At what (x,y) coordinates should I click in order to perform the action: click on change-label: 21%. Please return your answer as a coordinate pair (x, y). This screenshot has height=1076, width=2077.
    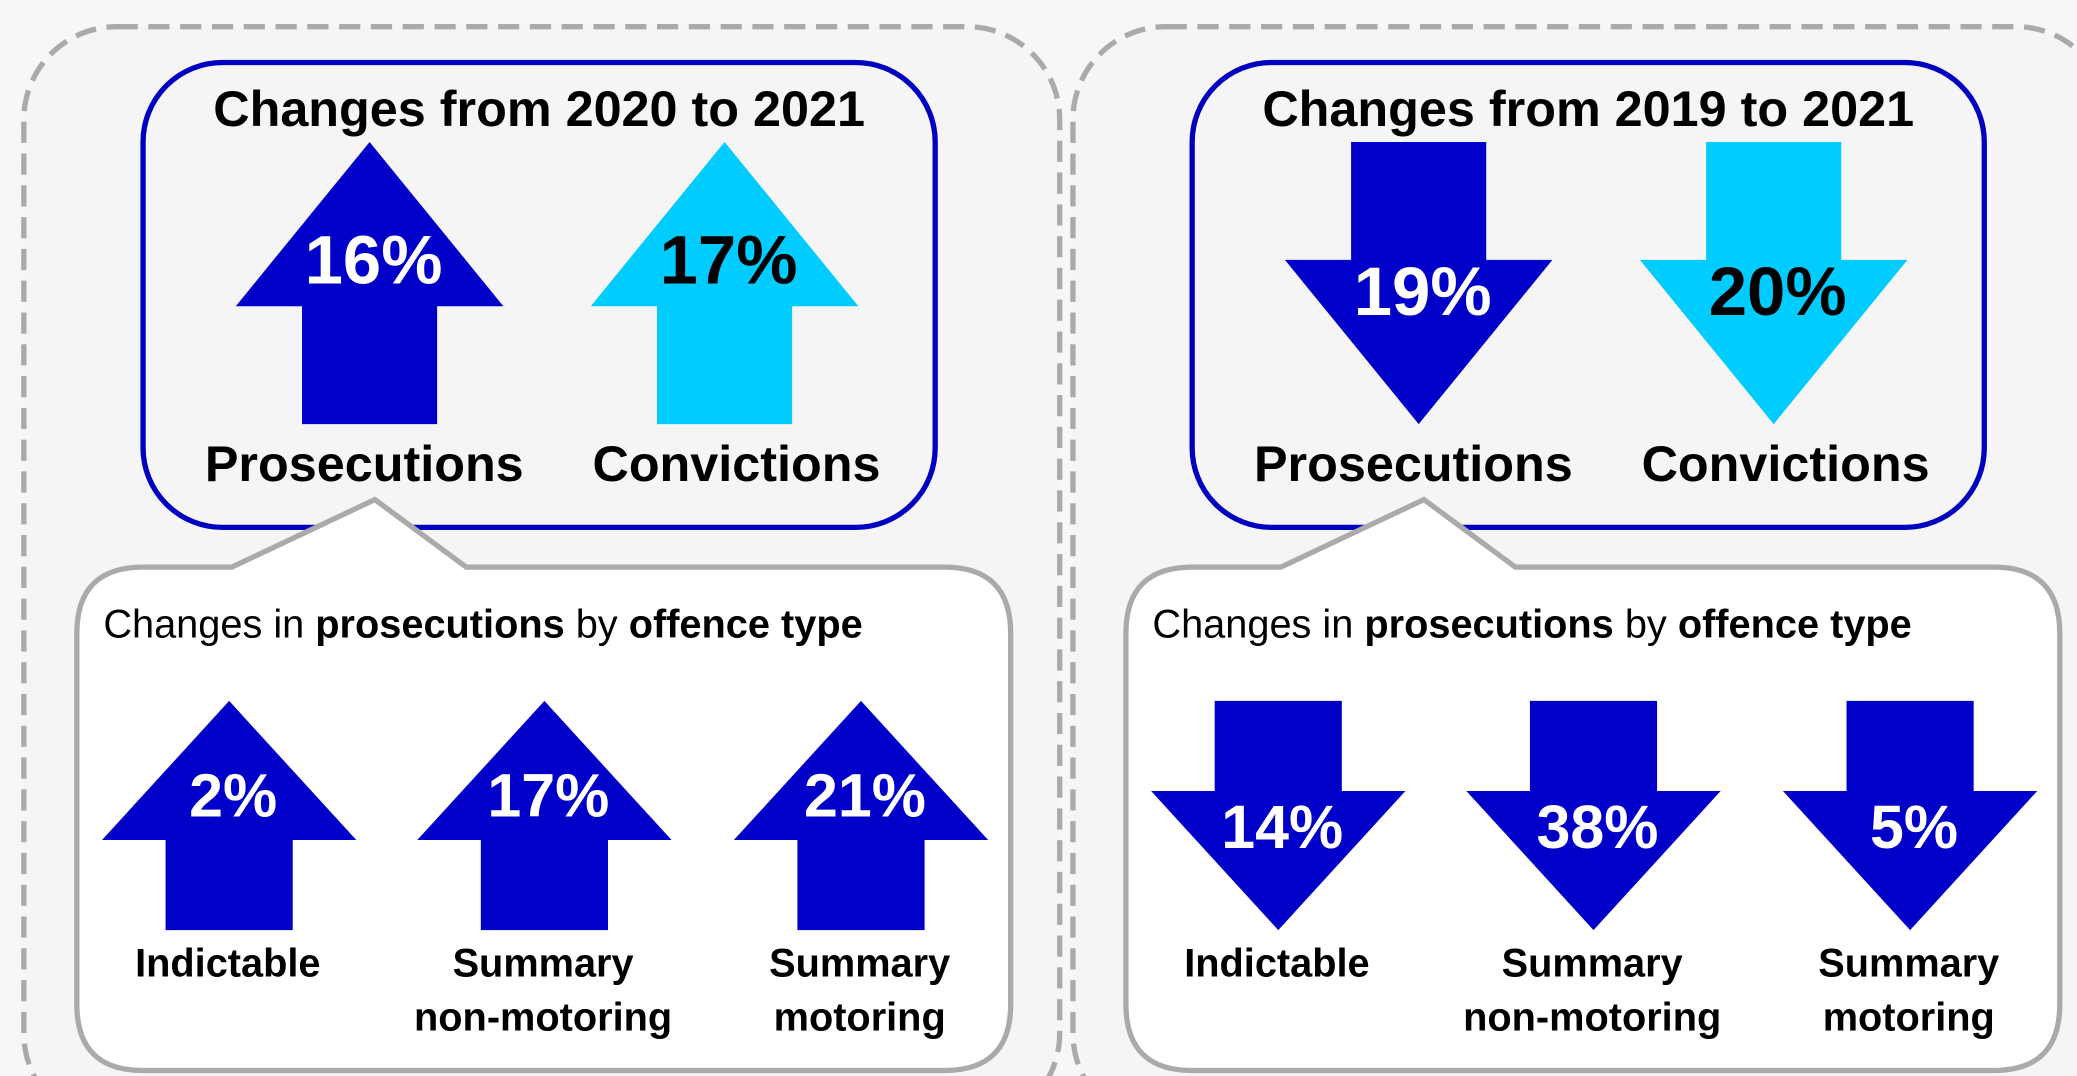
    Looking at the image, I should click on (865, 795).